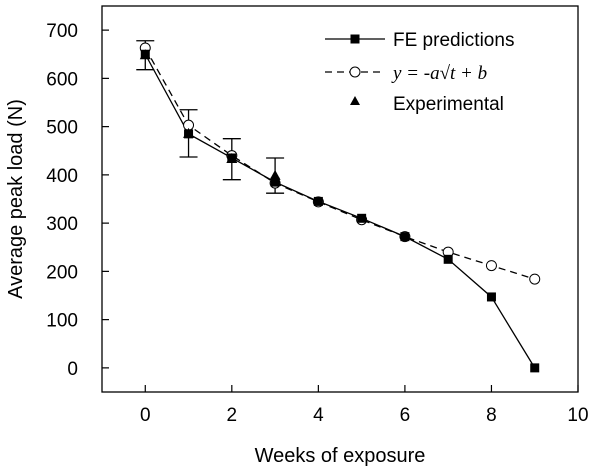 The height and width of the screenshot is (469, 600). I want to click on y-tick-label: 0, so click(72, 369).